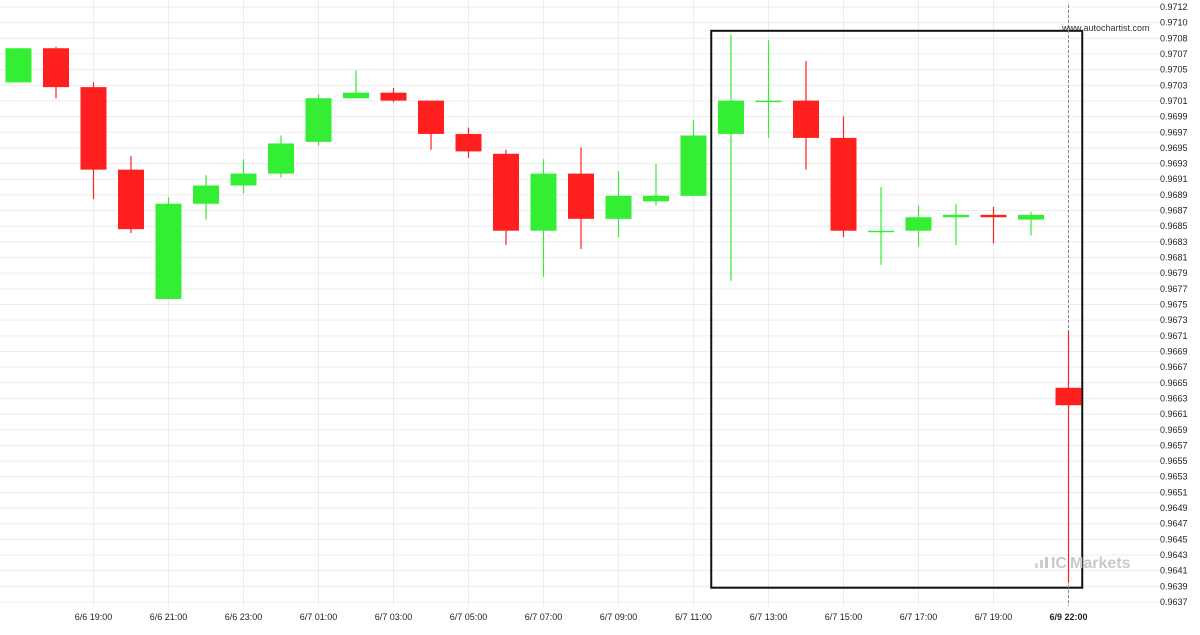 Image resolution: width=1200 pixels, height=635 pixels. I want to click on y-tick-label: 0.9667, so click(1174, 367).